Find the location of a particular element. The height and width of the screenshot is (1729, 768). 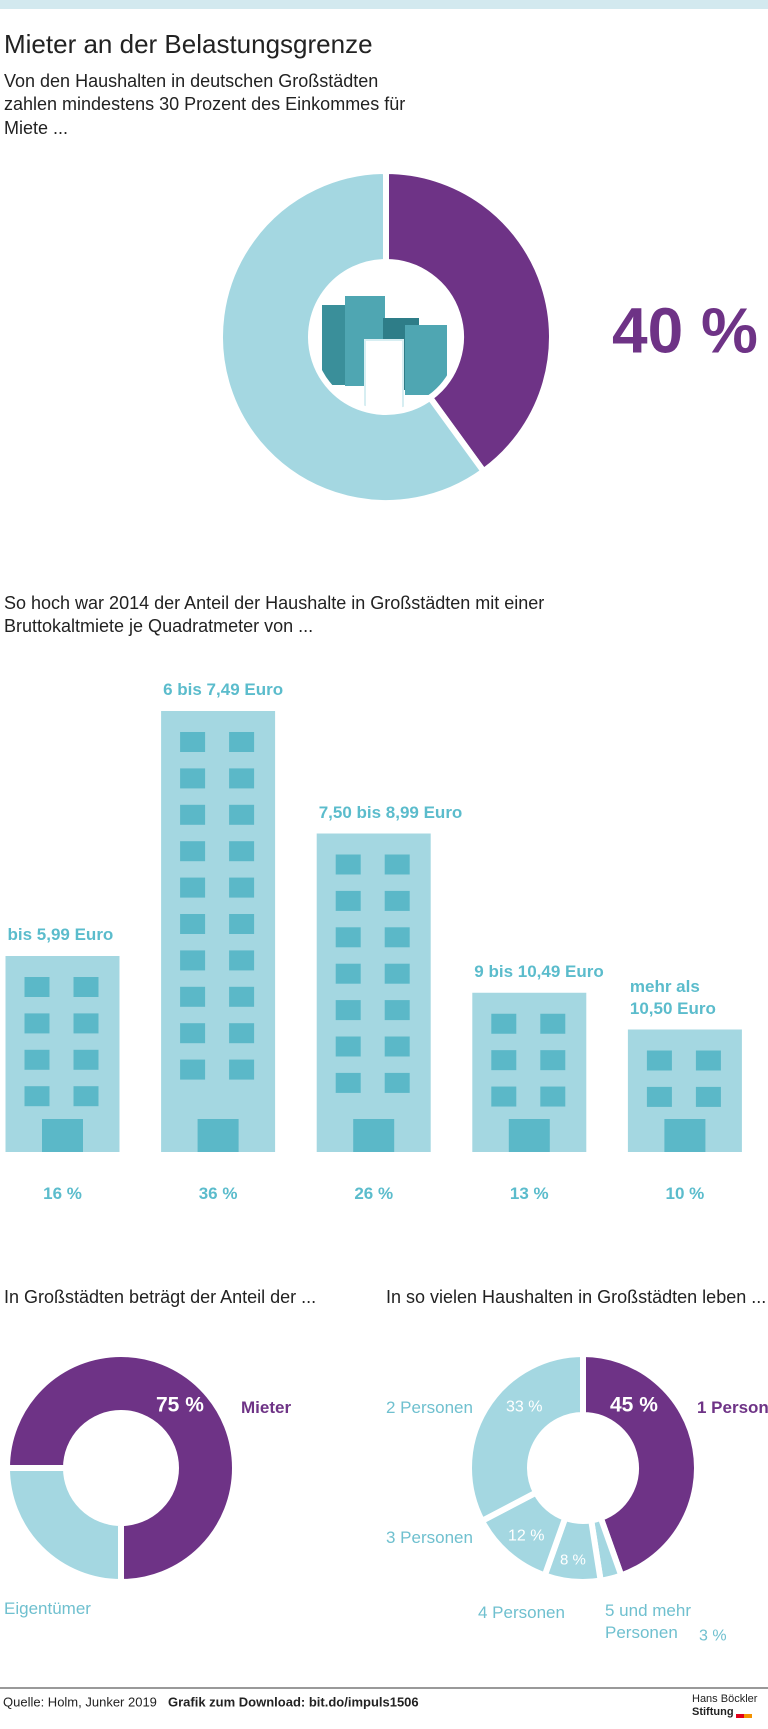

value-label: 26 % is located at coordinates (374, 1193).